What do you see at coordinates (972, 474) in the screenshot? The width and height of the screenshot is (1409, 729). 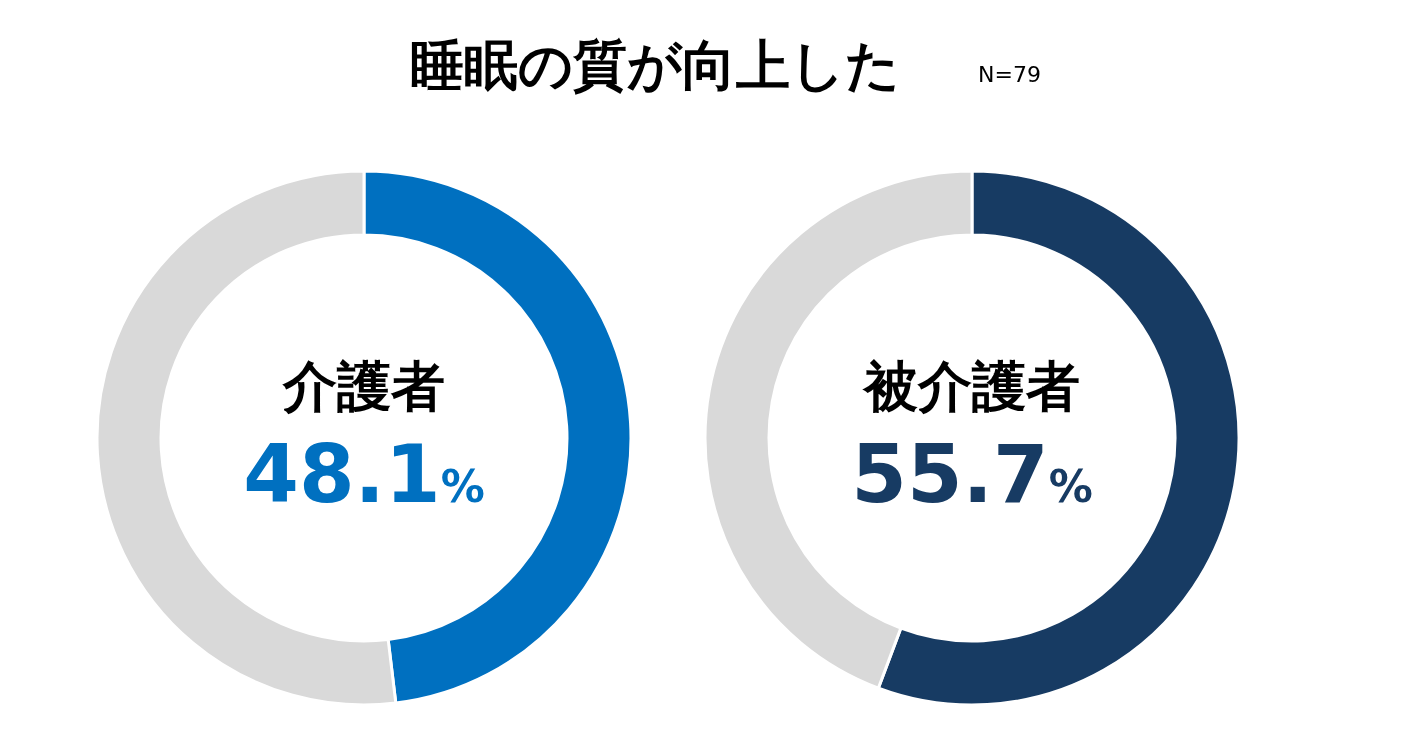 I see `data-label: 55.7%` at bounding box center [972, 474].